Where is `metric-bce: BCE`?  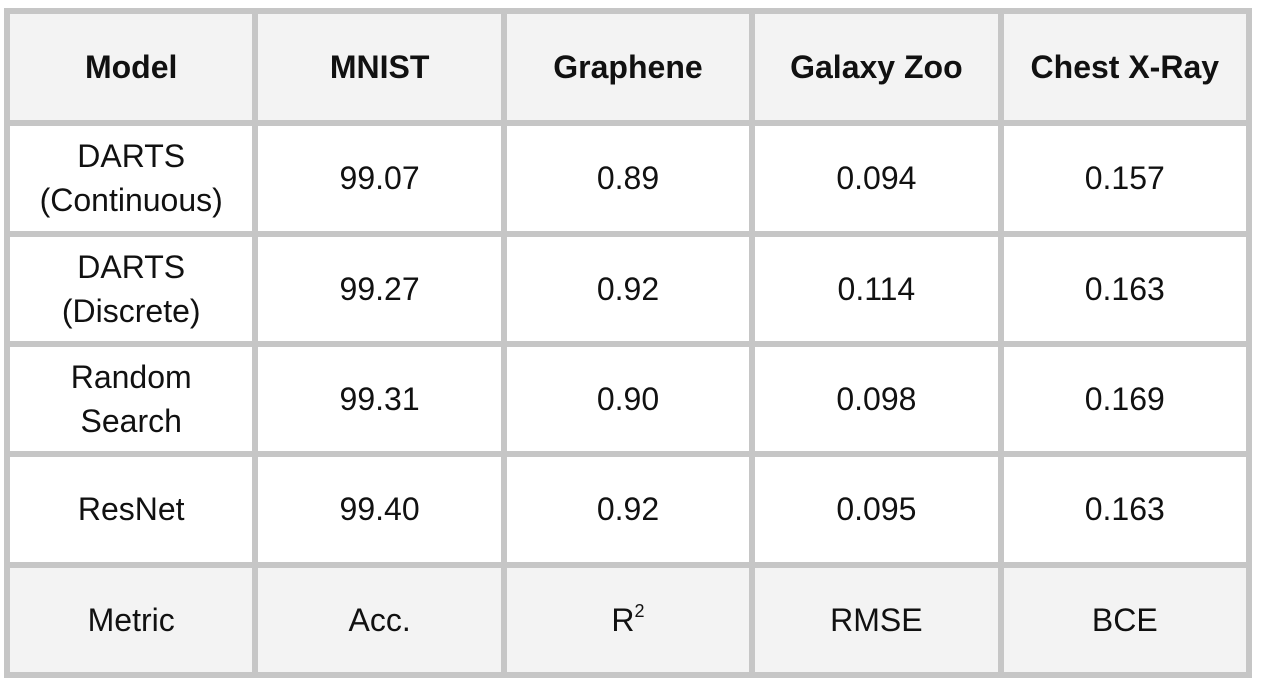
metric-bce: BCE is located at coordinates (1124, 619).